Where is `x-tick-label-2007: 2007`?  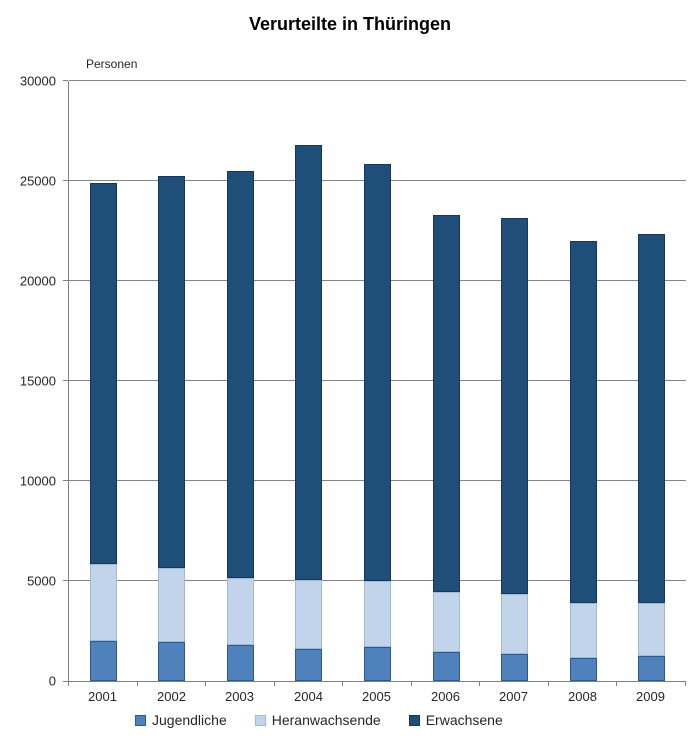
x-tick-label-2007: 2007 is located at coordinates (513, 696).